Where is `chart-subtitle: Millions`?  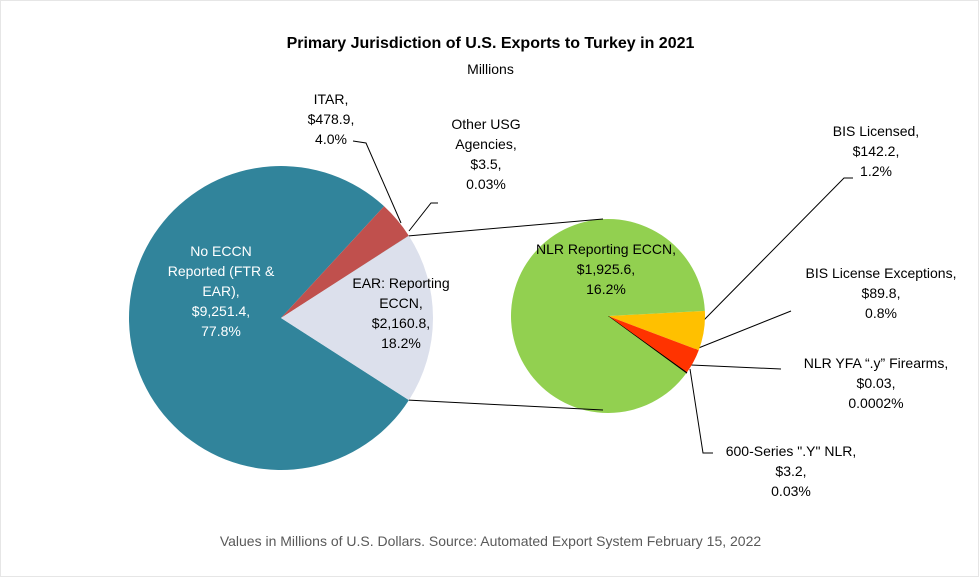 chart-subtitle: Millions is located at coordinates (490, 69).